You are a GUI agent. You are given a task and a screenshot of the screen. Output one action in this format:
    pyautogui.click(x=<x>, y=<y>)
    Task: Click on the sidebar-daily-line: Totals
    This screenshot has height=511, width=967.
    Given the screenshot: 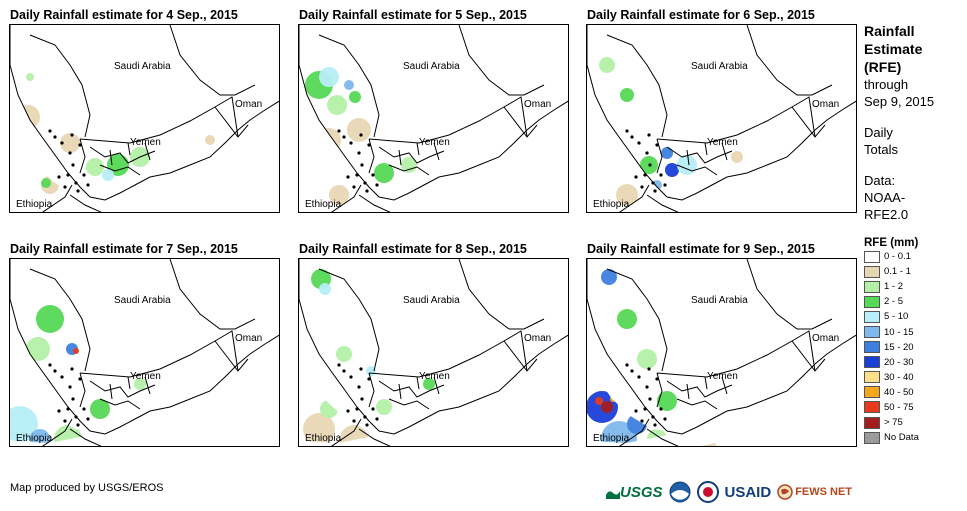 What is the action you would take?
    pyautogui.click(x=881, y=149)
    